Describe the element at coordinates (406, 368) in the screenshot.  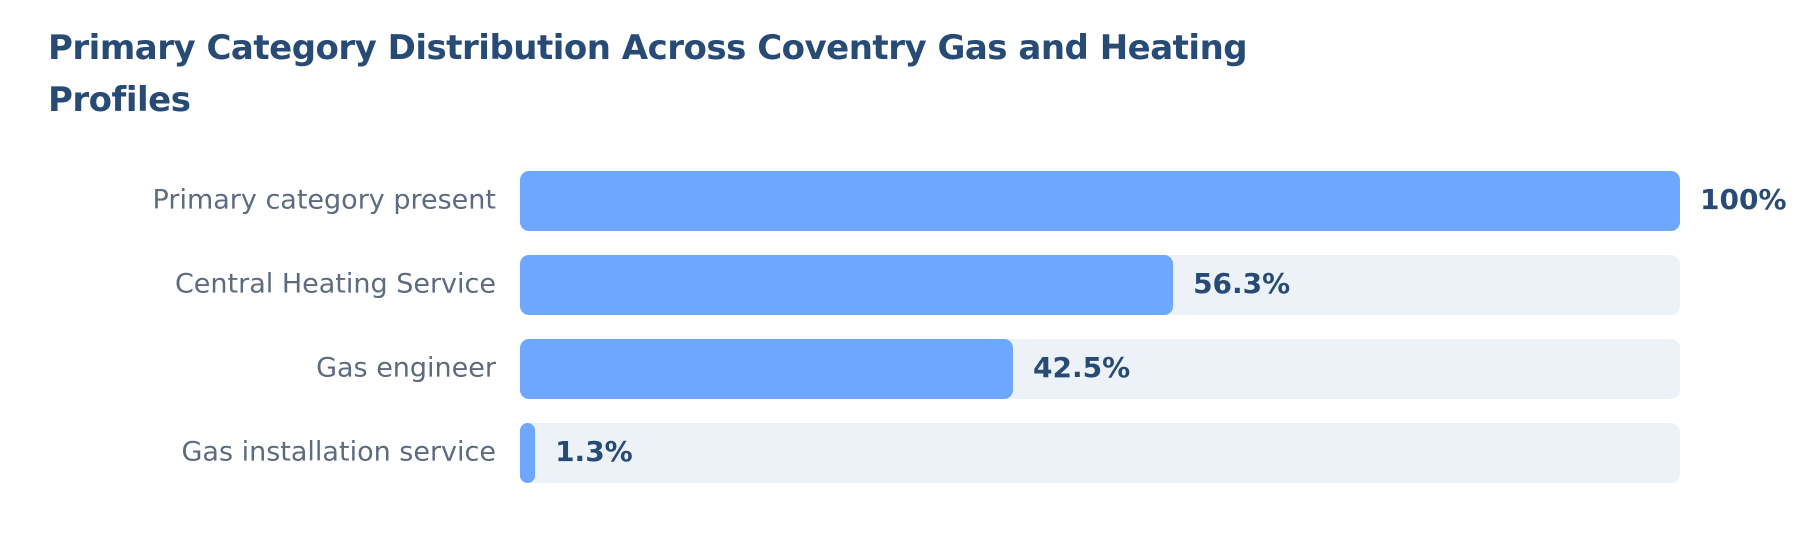
I see `category-label: Gas engineer` at that location.